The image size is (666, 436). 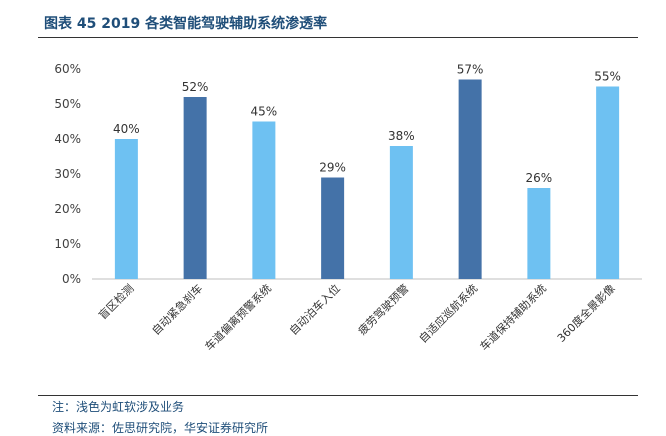 I want to click on x-tick-label: 自动紧急刹车, so click(x=177, y=309).